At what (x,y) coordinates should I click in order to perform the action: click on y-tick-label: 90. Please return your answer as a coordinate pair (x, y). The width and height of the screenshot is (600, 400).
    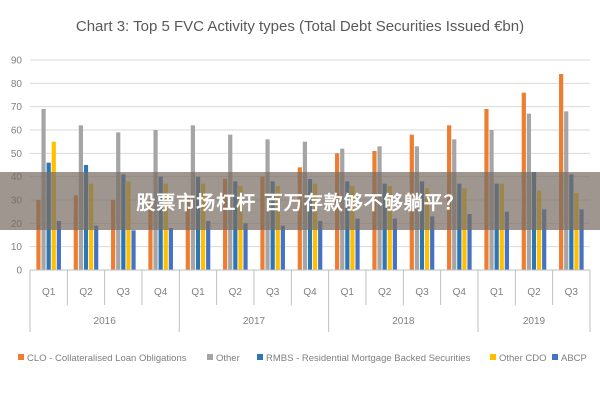
    Looking at the image, I should click on (17, 61).